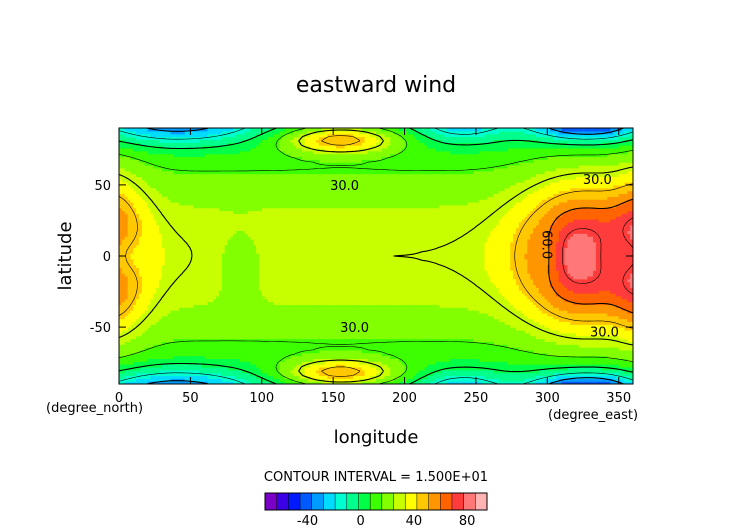 Image resolution: width=752 pixels, height=532 pixels. Describe the element at coordinates (376, 85) in the screenshot. I see `chart-title: eastward wind` at that location.